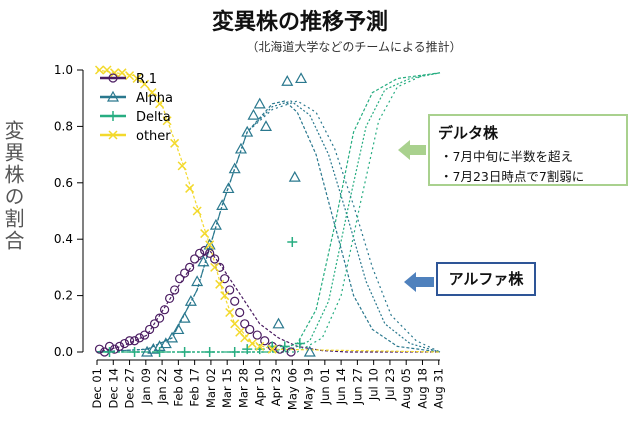 This screenshot has width=640, height=441. I want to click on delta-callout-line1: ・7月中旬に半数を超え, so click(506, 156).